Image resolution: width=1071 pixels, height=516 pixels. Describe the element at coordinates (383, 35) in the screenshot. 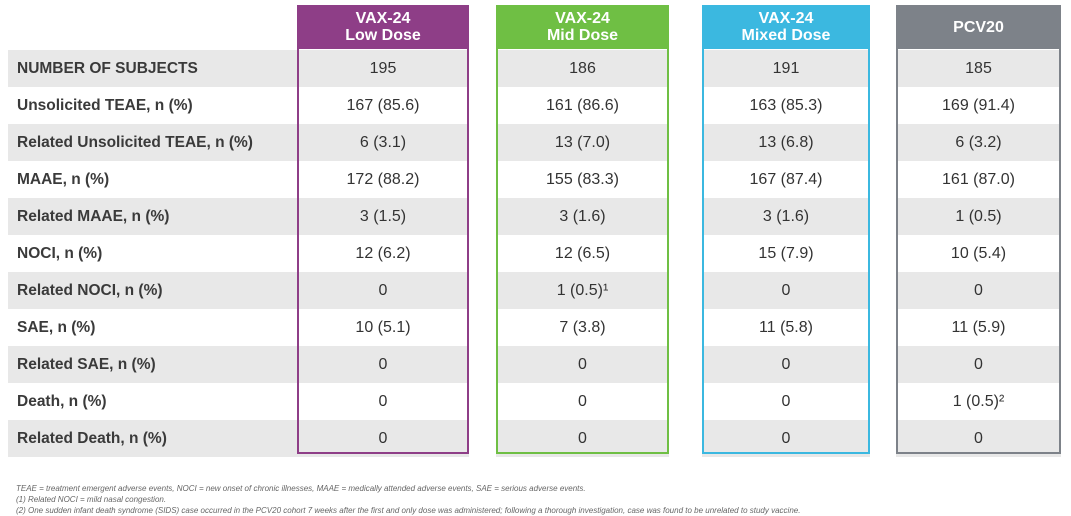

I see `column-header-text: Low Dose` at that location.